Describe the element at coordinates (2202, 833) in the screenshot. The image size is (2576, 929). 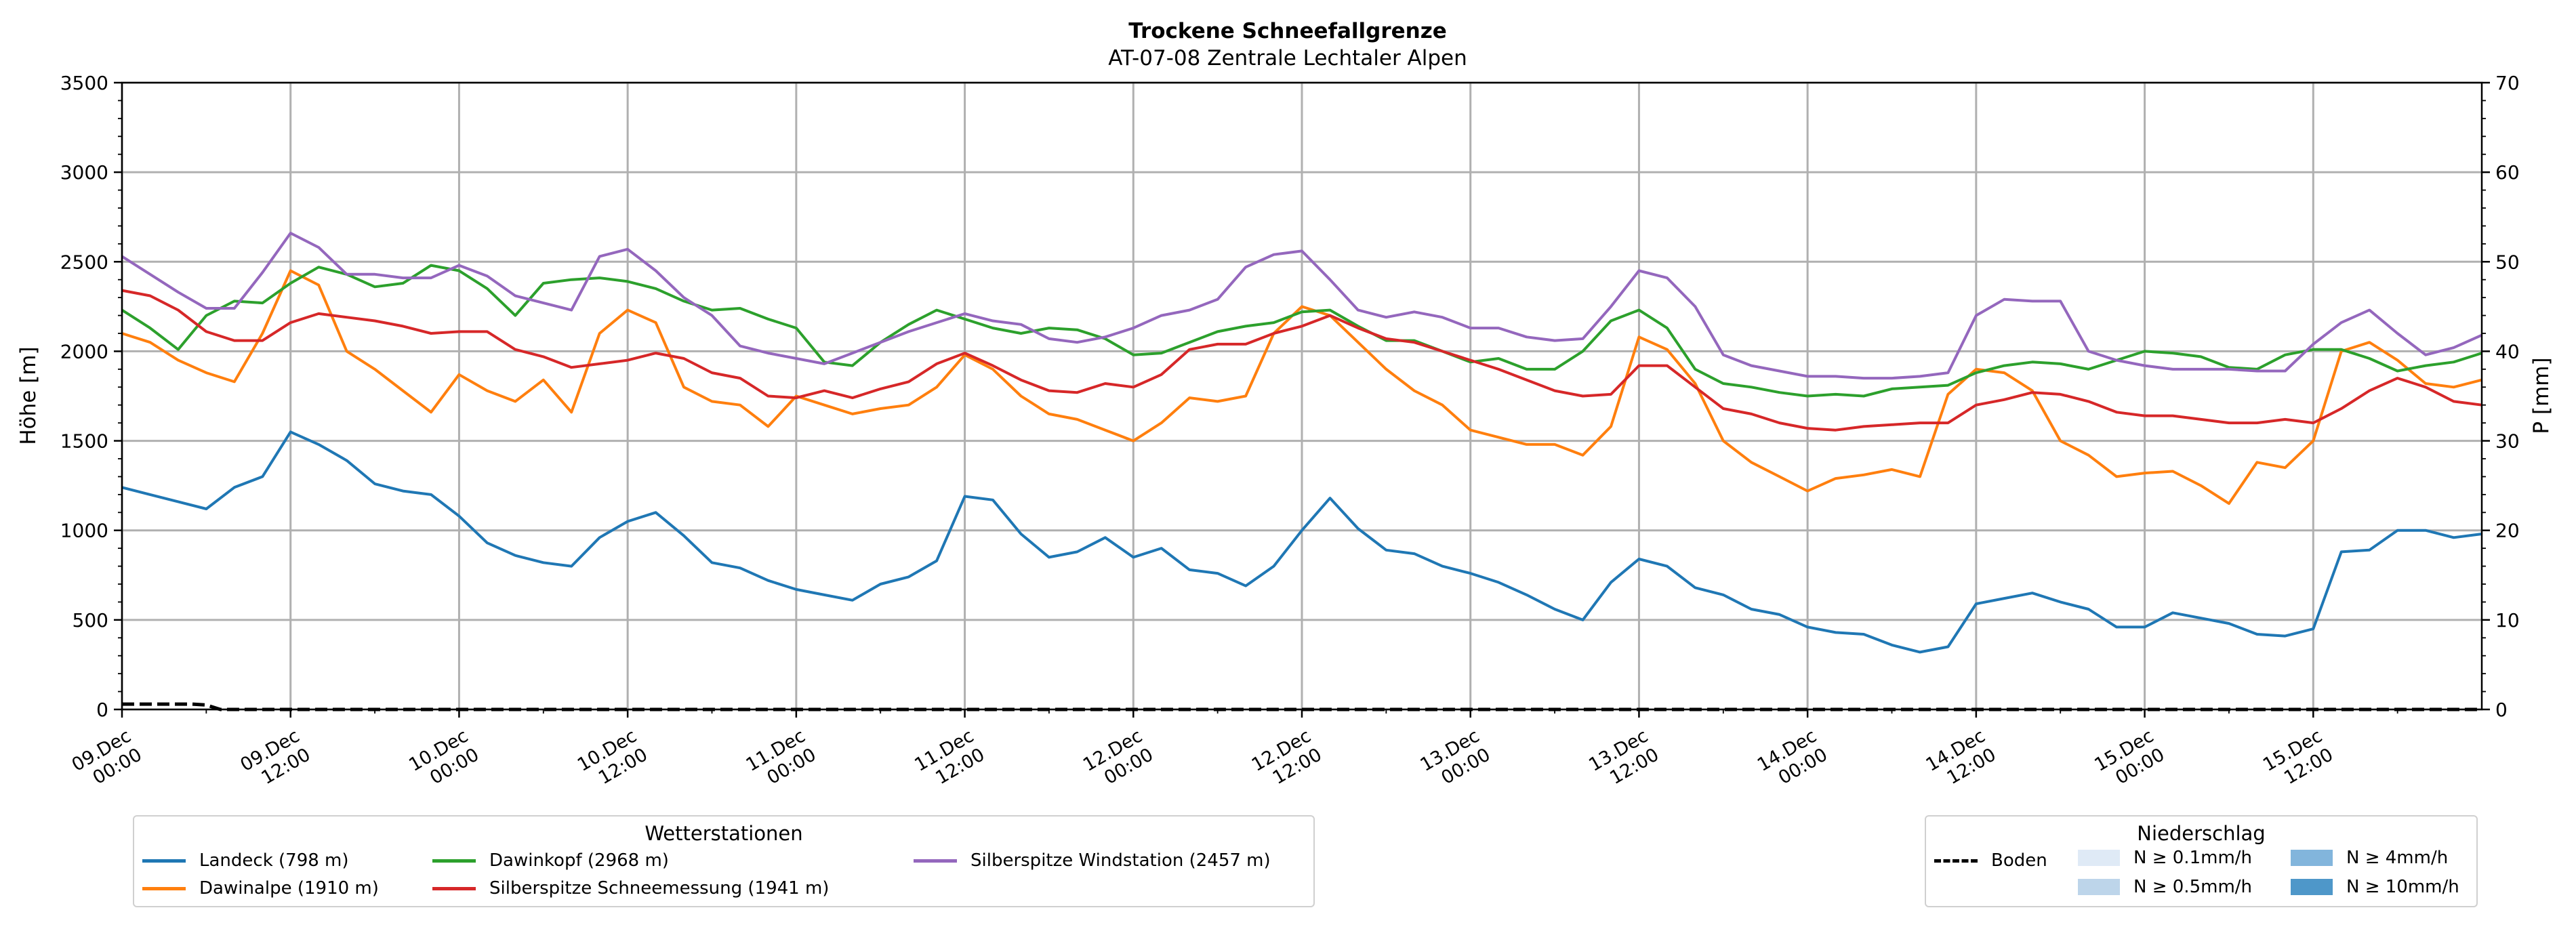
I see `legend-precip-title: Niederschlag` at that location.